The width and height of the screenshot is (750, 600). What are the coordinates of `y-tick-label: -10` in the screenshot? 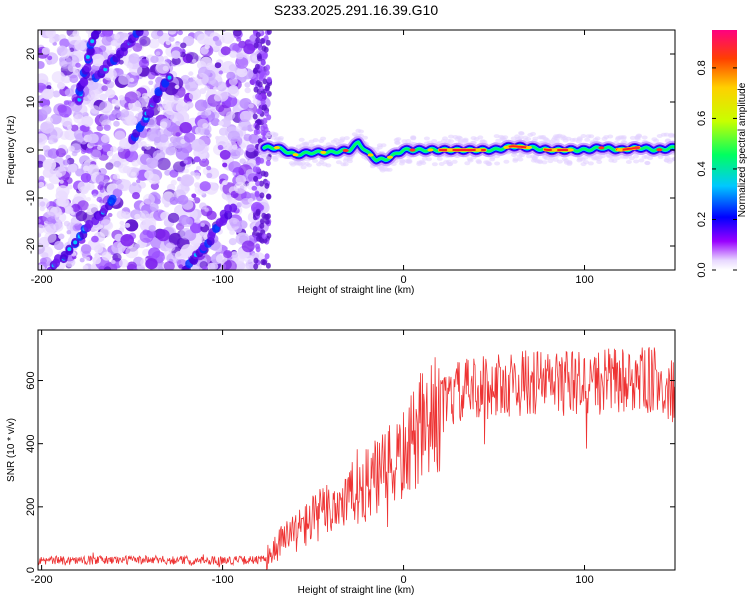 It's located at (31, 198).